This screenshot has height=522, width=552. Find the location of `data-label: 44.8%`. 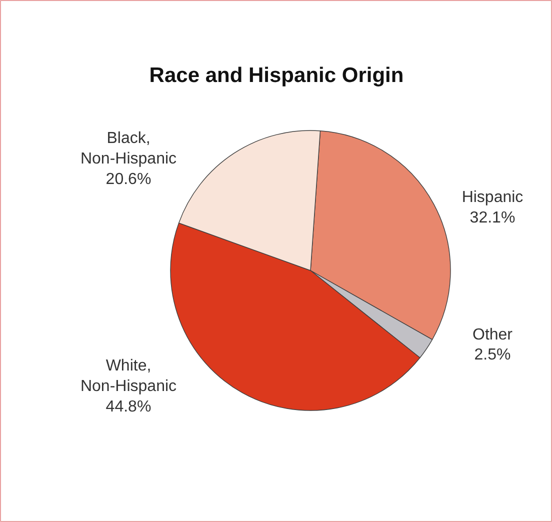

data-label: 44.8% is located at coordinates (129, 407).